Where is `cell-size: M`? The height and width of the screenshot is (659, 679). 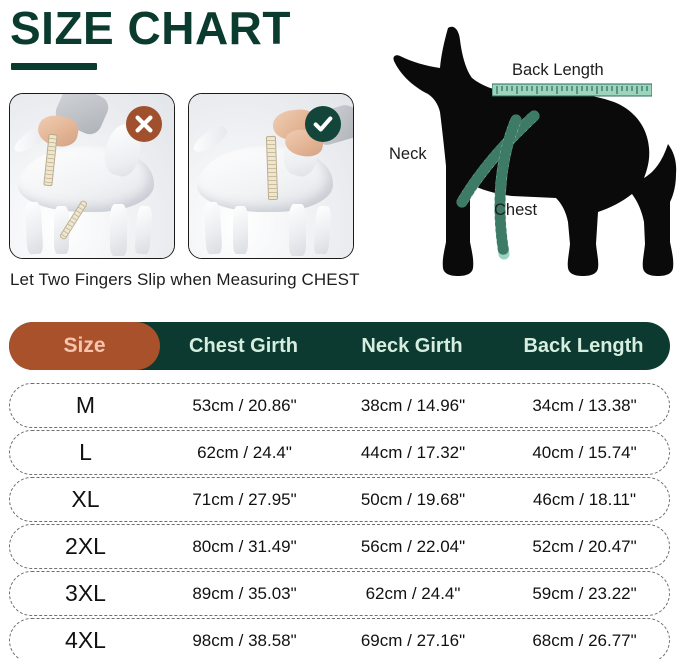
cell-size: M is located at coordinates (85, 405).